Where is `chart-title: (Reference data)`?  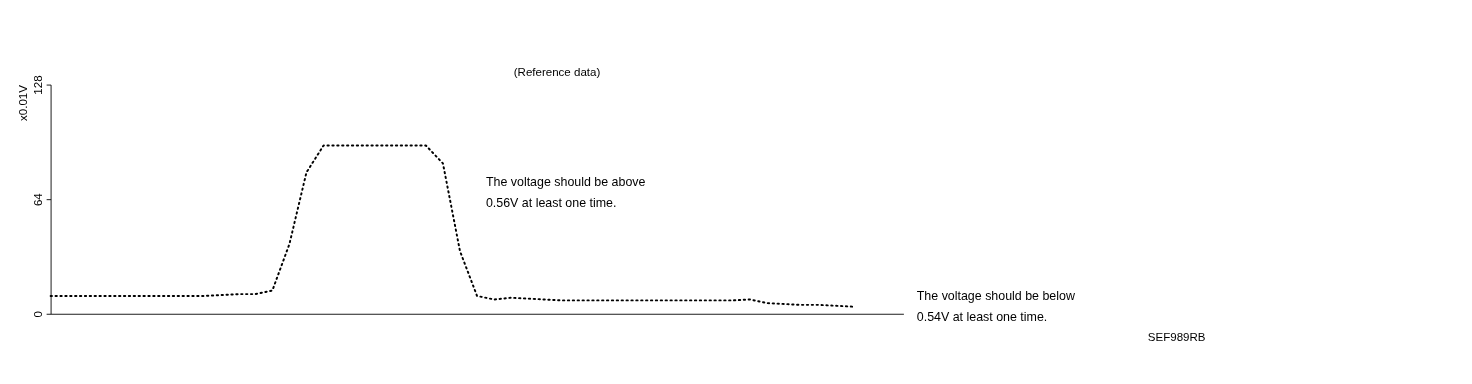
chart-title: (Reference data) is located at coordinates (557, 71).